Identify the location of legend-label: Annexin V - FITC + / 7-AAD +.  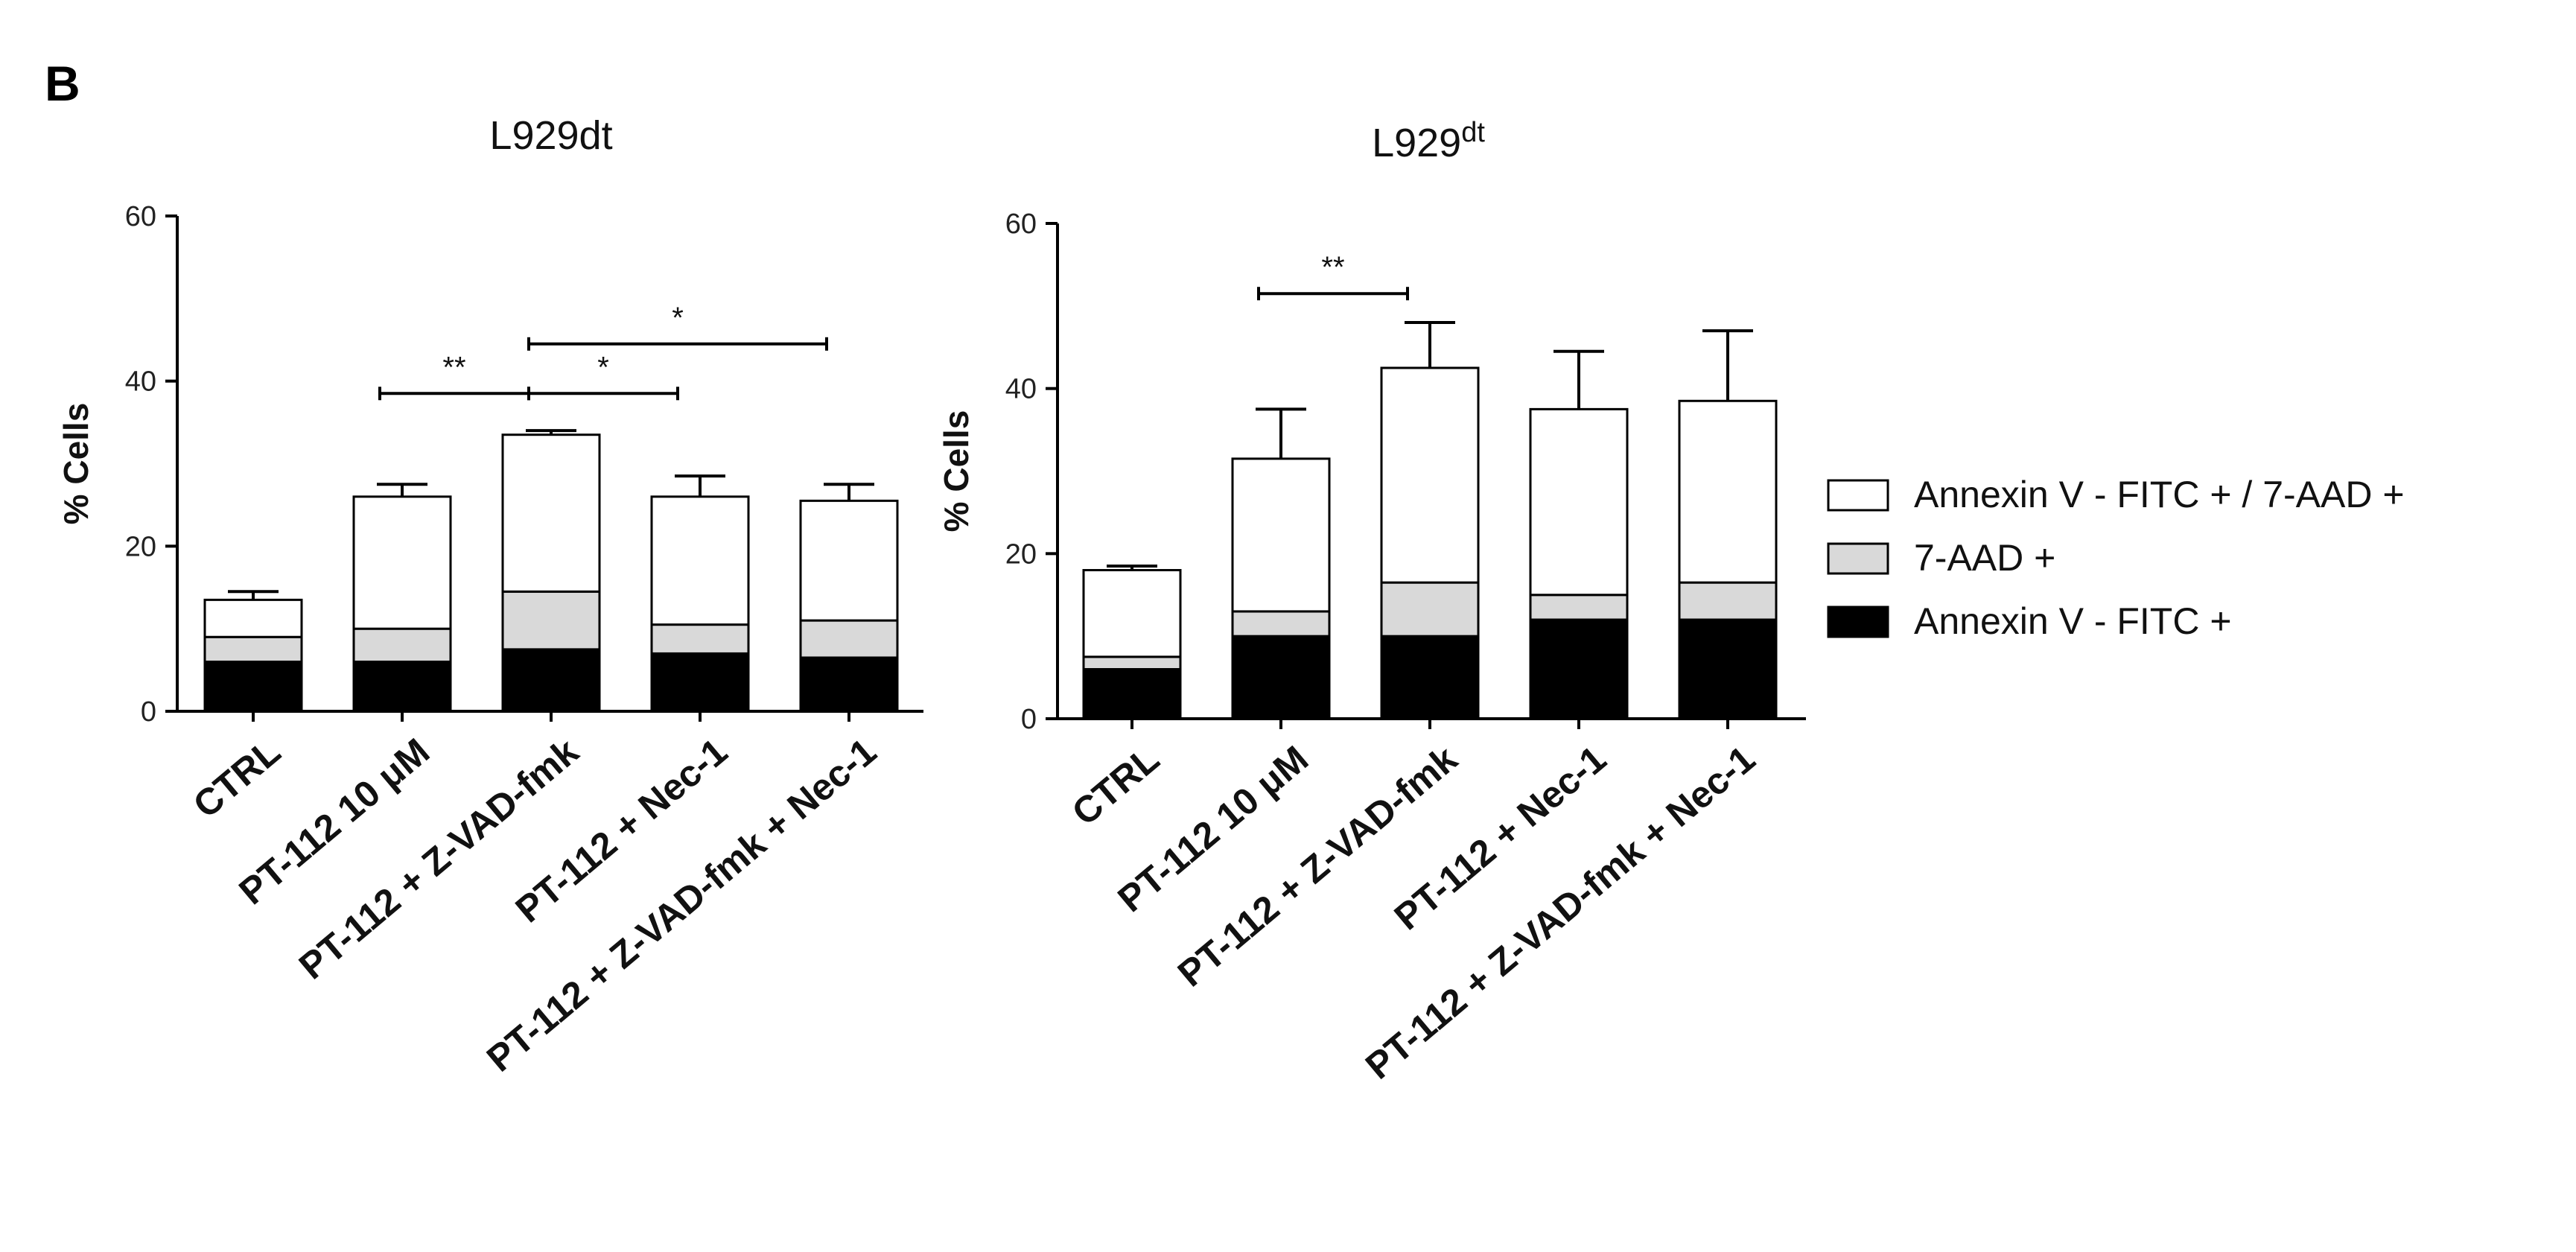
(2159, 494).